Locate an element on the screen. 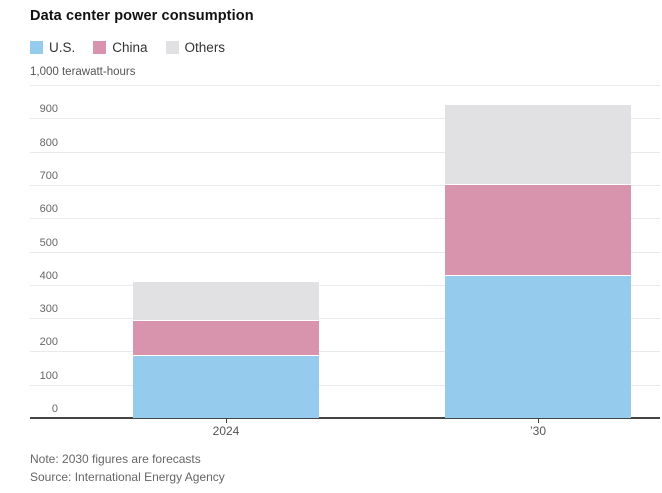 This screenshot has width=662, height=493. y-tick-label-900: 900 is located at coordinates (48, 109).